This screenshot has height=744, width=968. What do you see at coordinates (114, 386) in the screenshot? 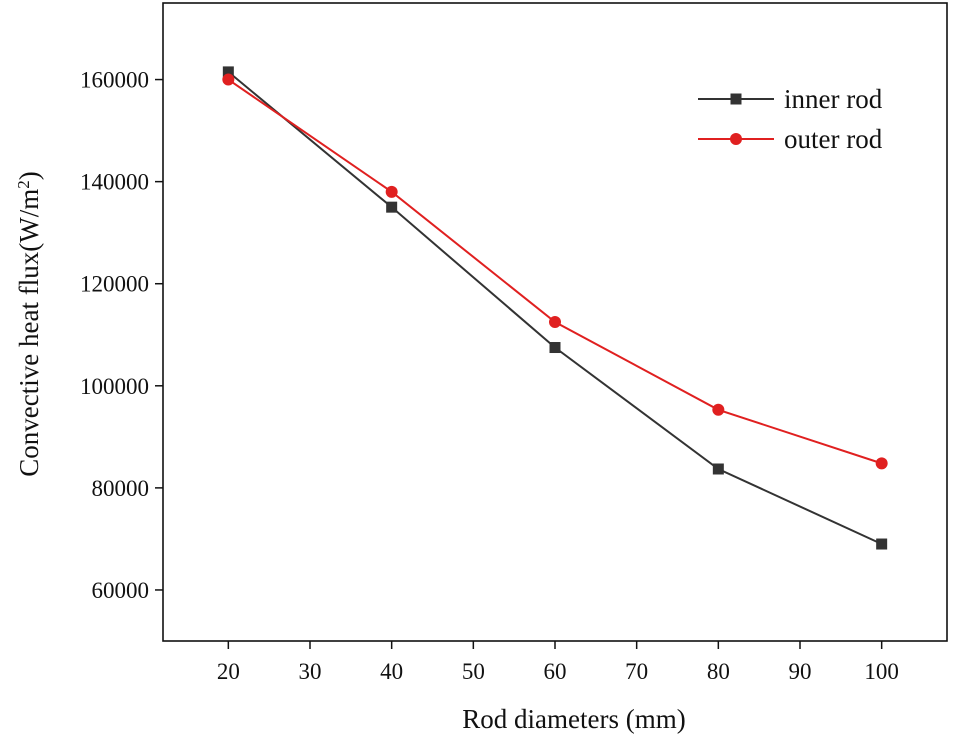
I see `y-tick-label: 100000` at bounding box center [114, 386].